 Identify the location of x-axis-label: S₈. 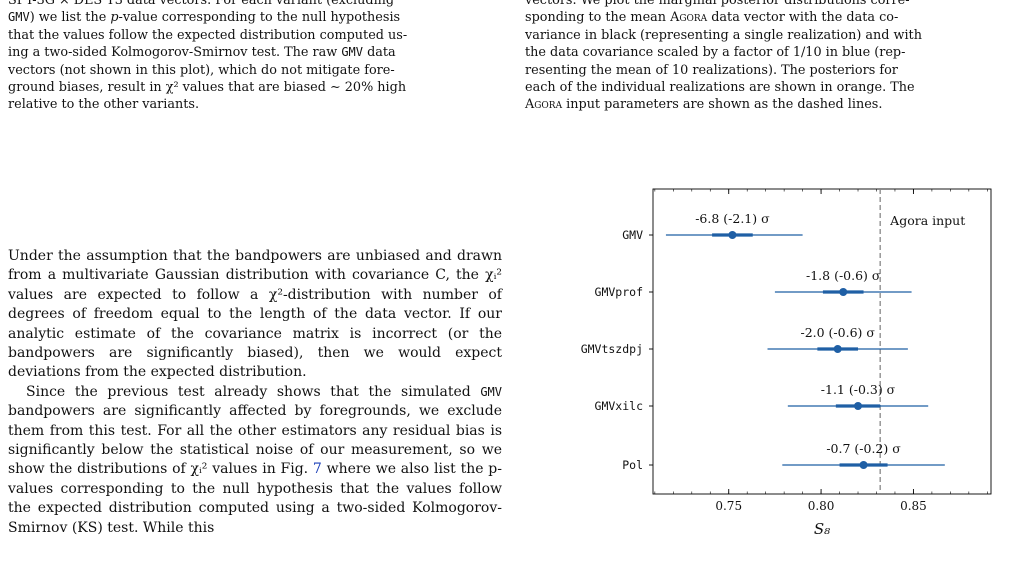
(822, 529).